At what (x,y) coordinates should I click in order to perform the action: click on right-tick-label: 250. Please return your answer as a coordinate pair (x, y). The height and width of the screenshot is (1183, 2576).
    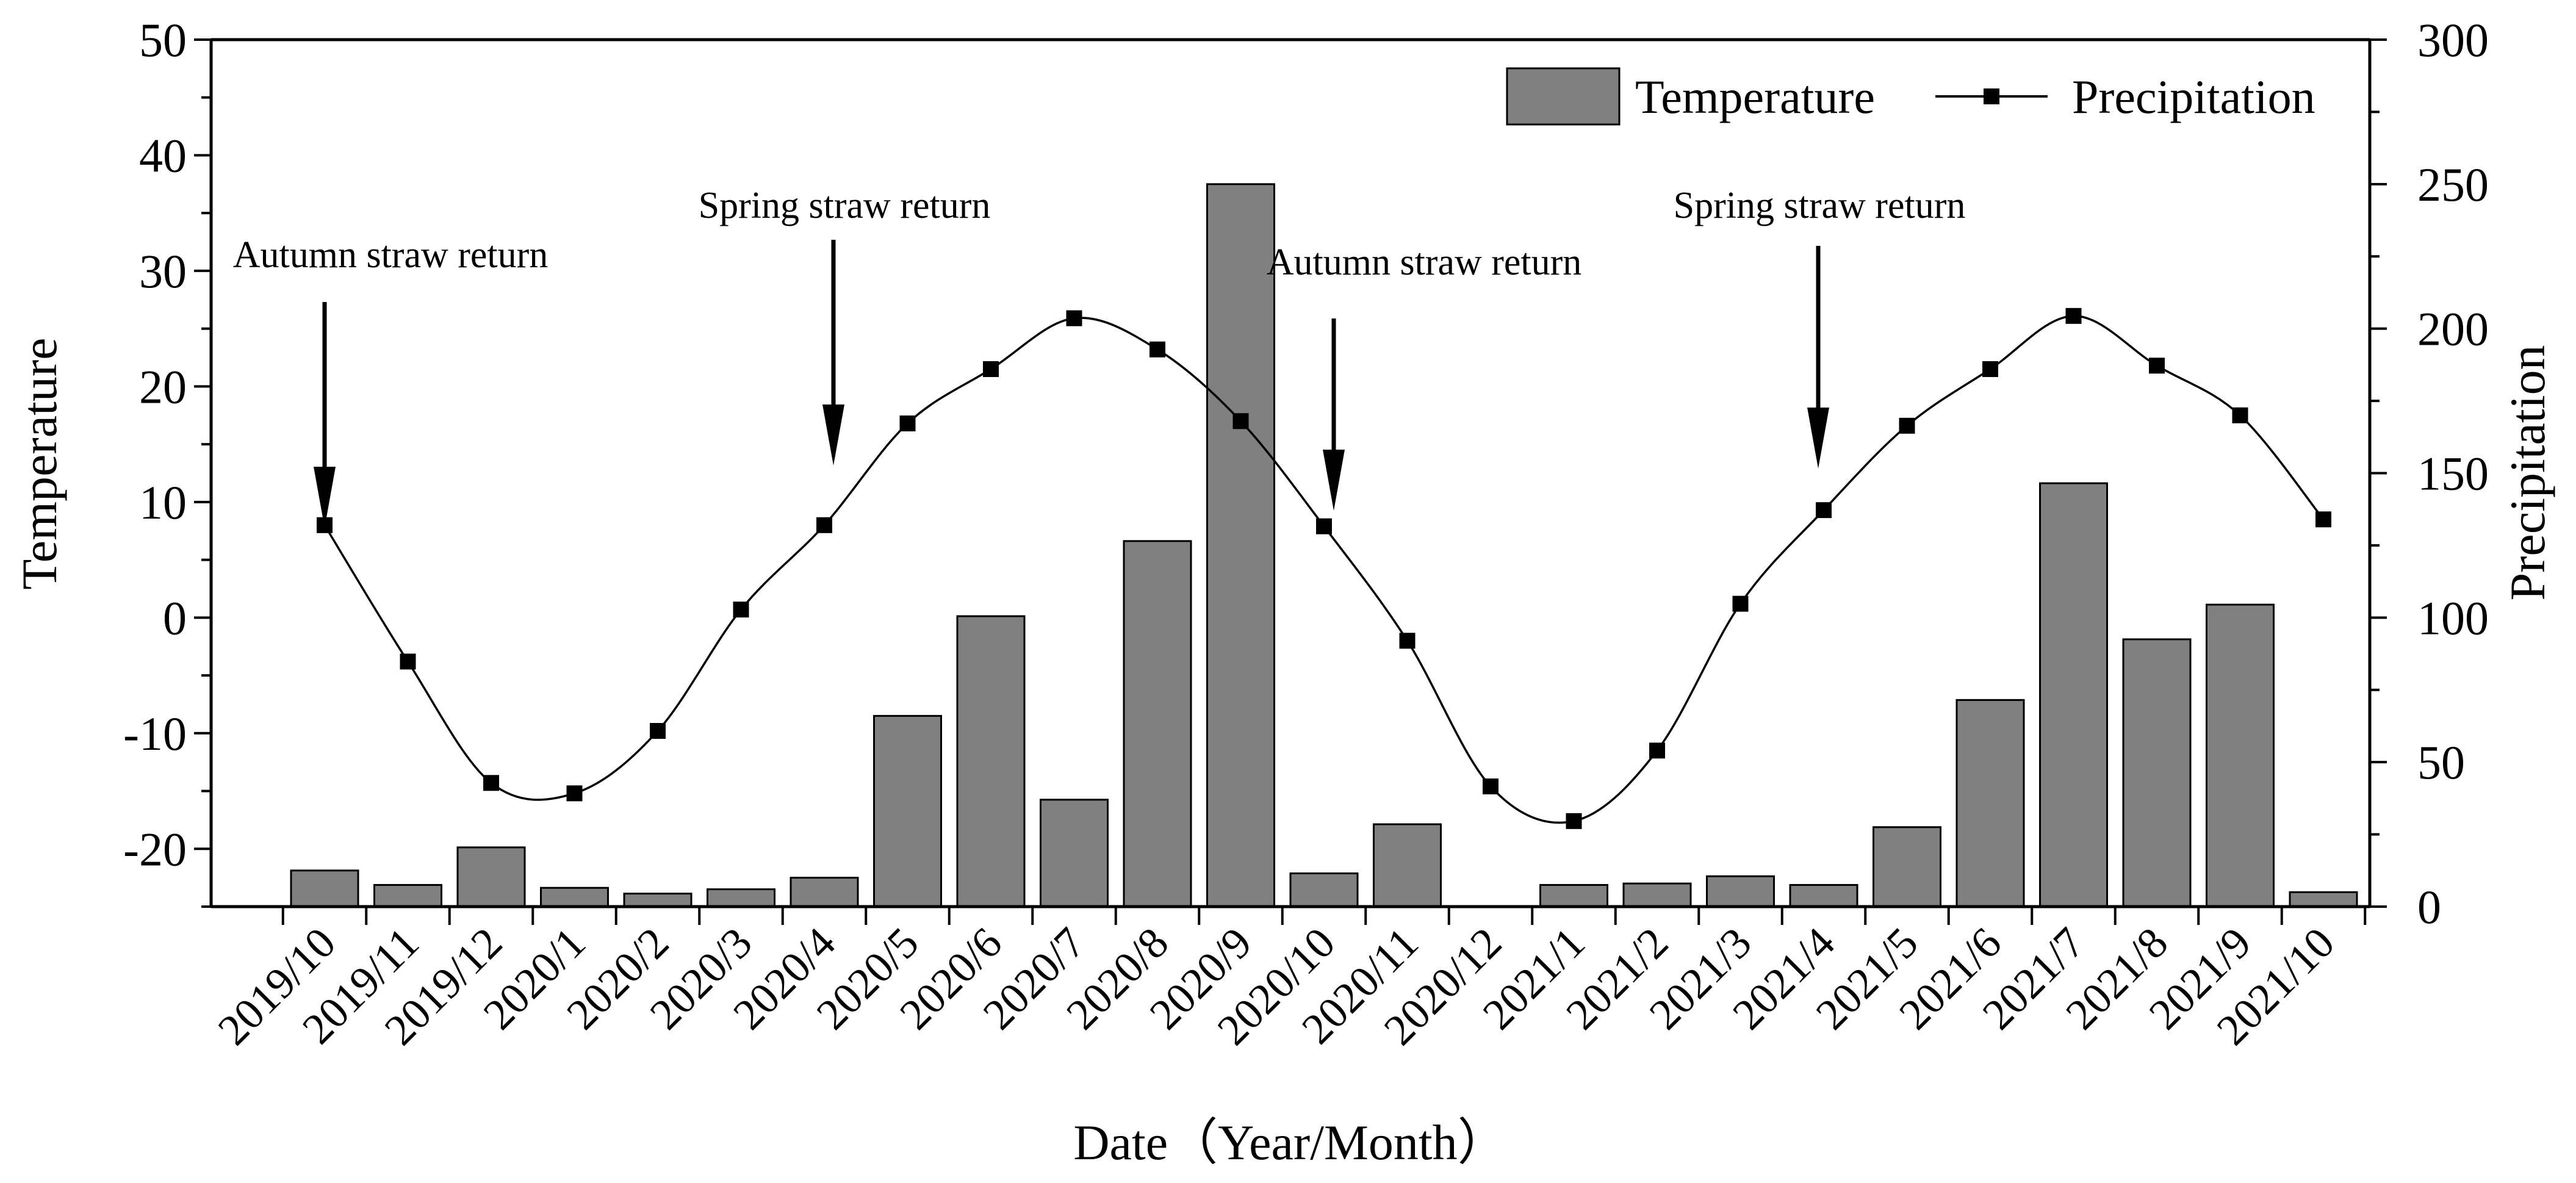
    Looking at the image, I should click on (2453, 184).